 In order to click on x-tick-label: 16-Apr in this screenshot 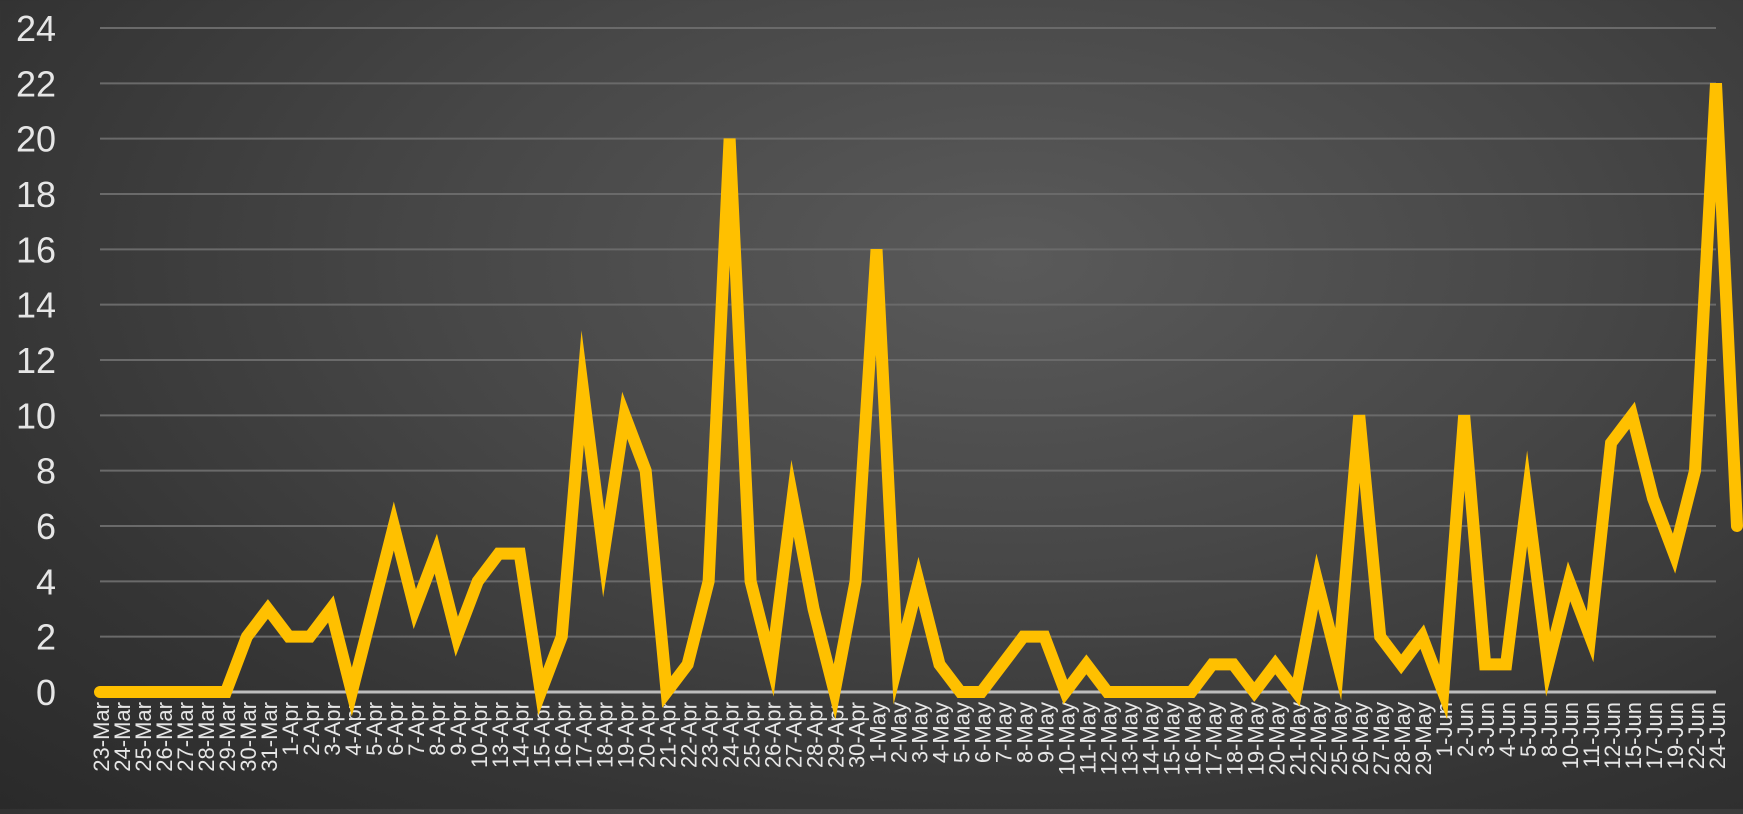, I will do `click(563, 735)`.